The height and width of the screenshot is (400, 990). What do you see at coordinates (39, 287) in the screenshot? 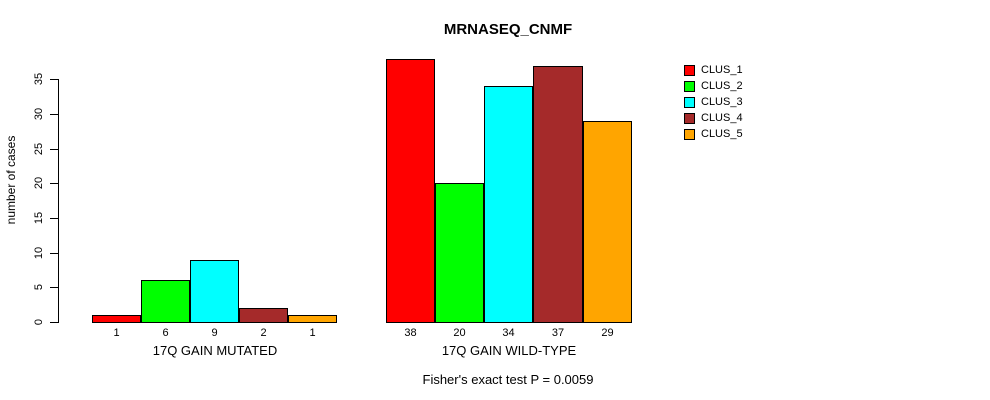
I see `y-tick-label: 5` at bounding box center [39, 287].